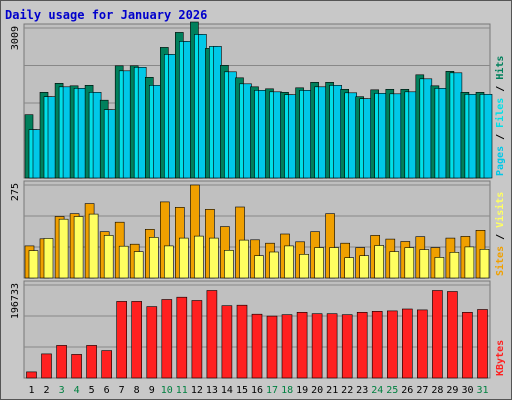 This screenshot has height=400, width=512. What do you see at coordinates (287, 390) in the screenshot?
I see `x-tick-label: 18` at bounding box center [287, 390].